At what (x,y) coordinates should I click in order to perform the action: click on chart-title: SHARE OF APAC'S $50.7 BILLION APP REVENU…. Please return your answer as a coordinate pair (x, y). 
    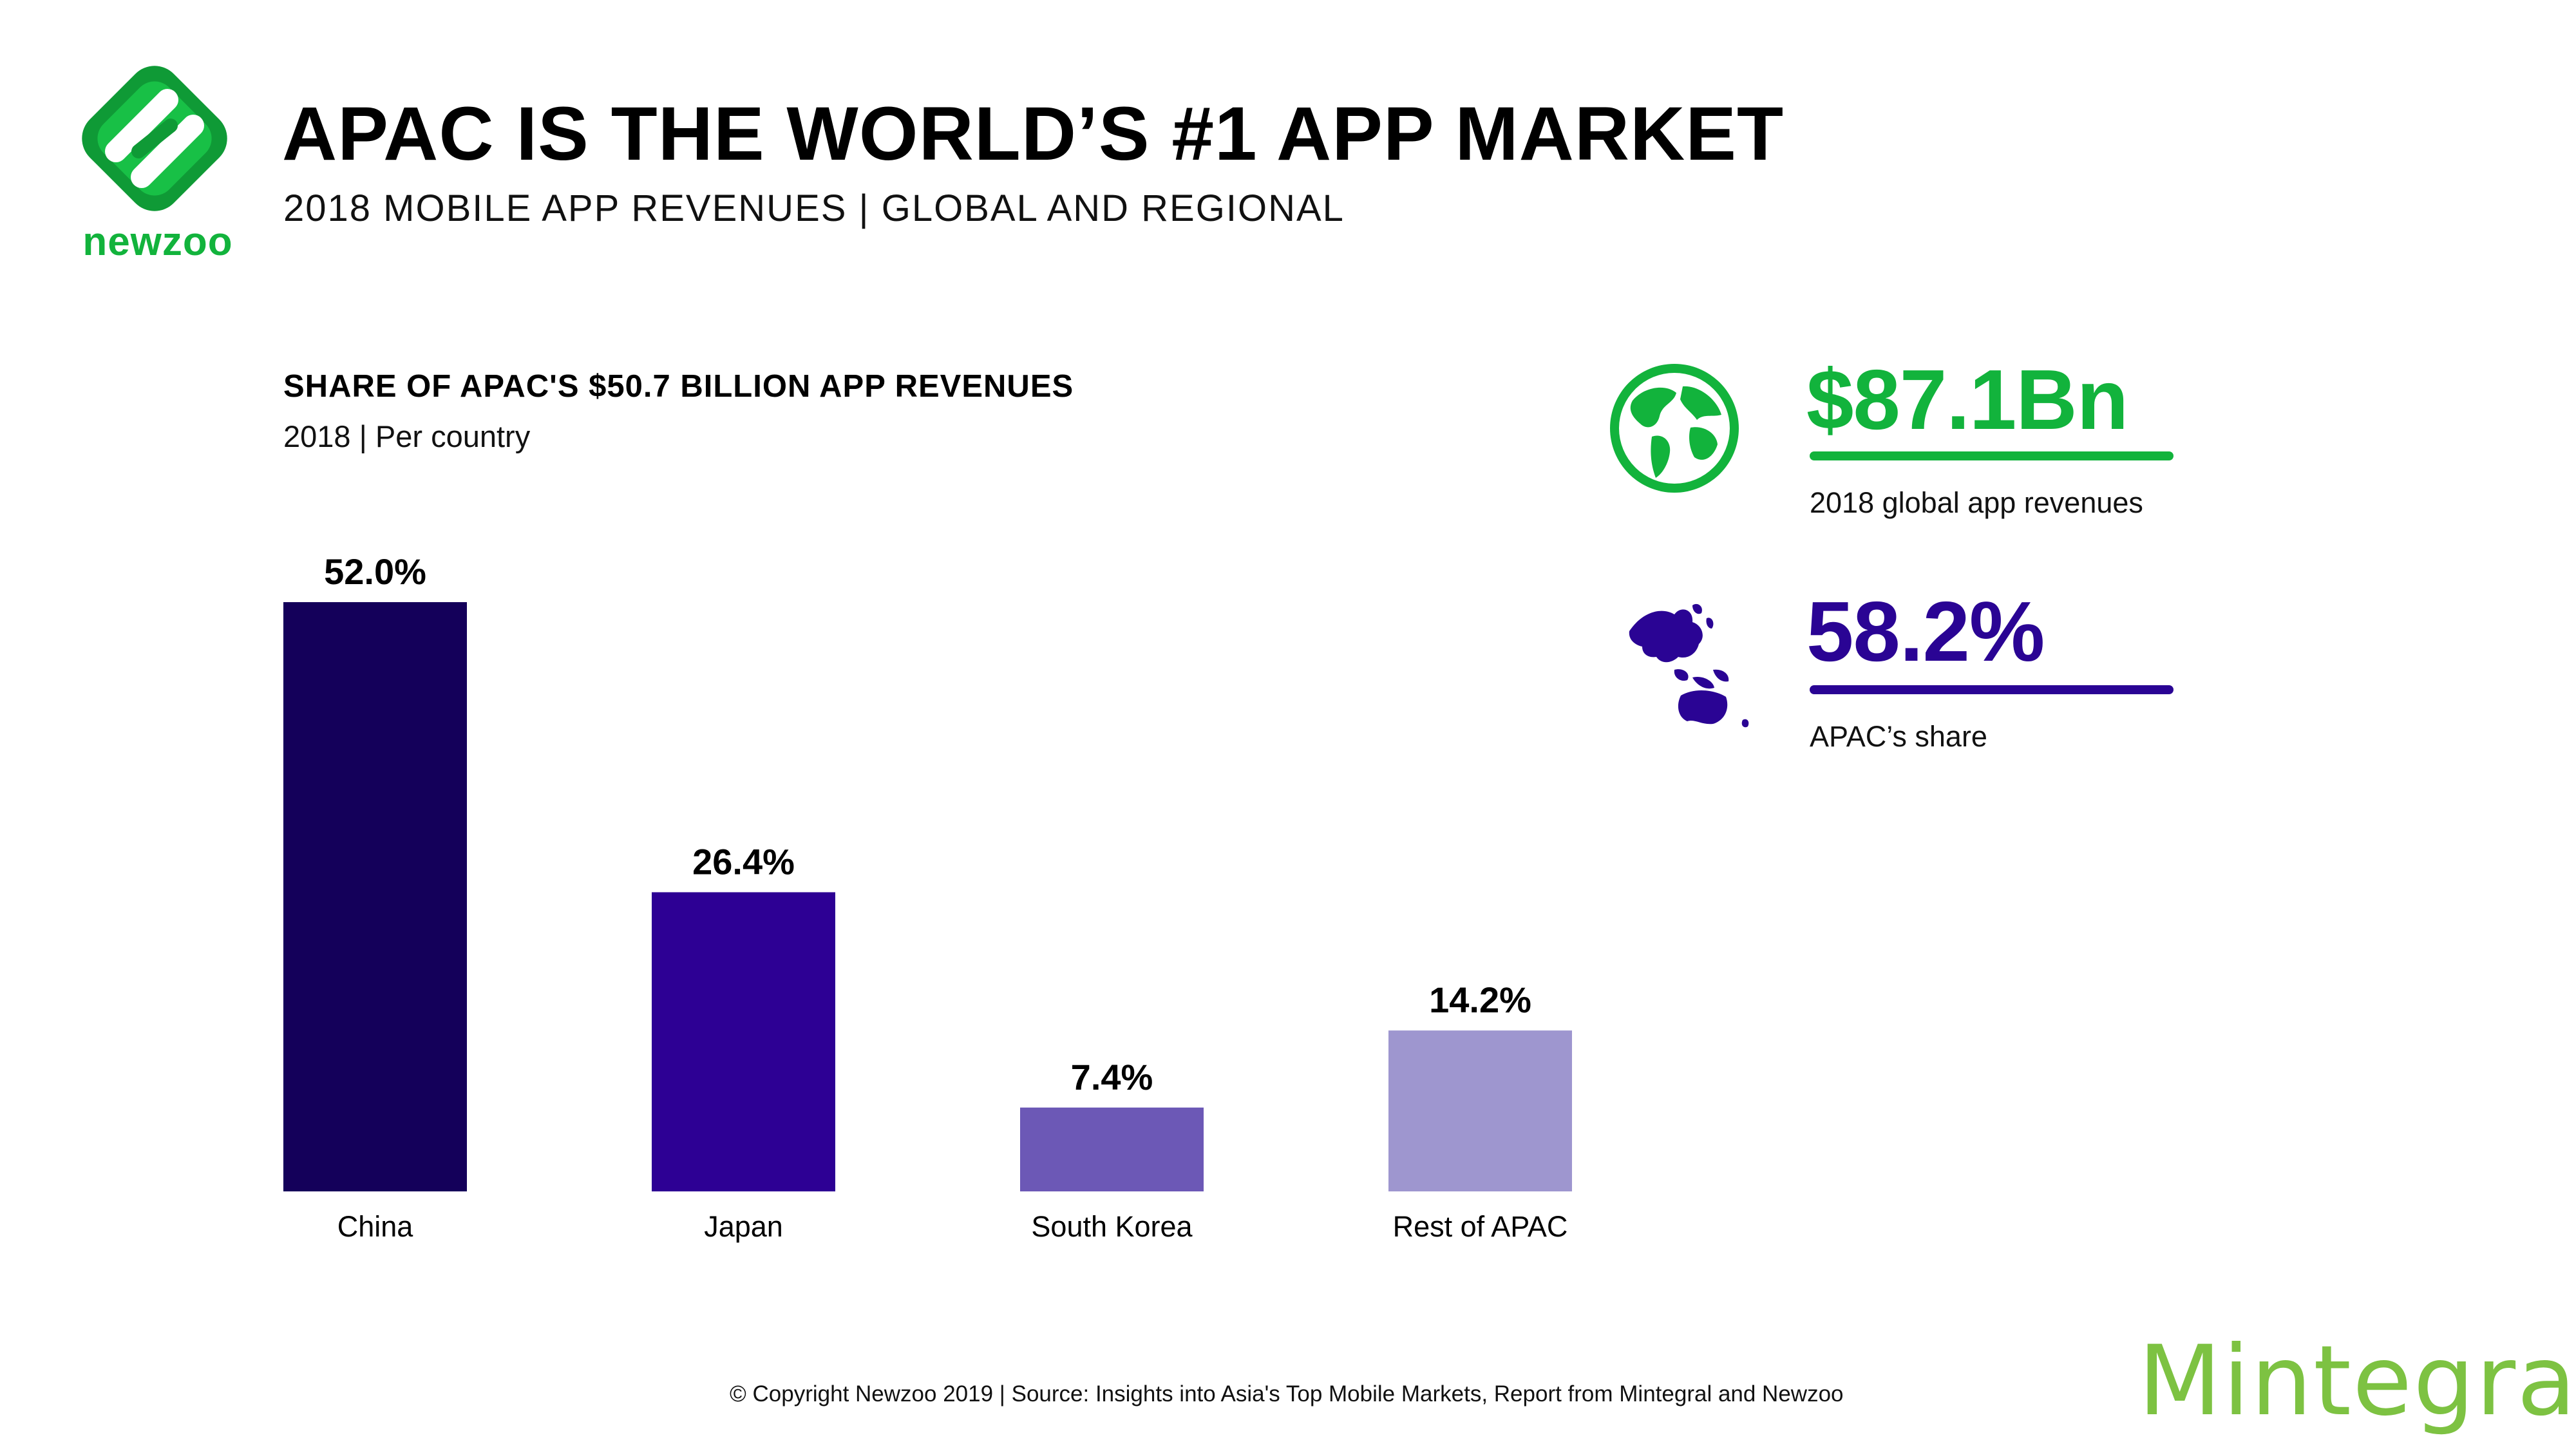
    Looking at the image, I should click on (679, 386).